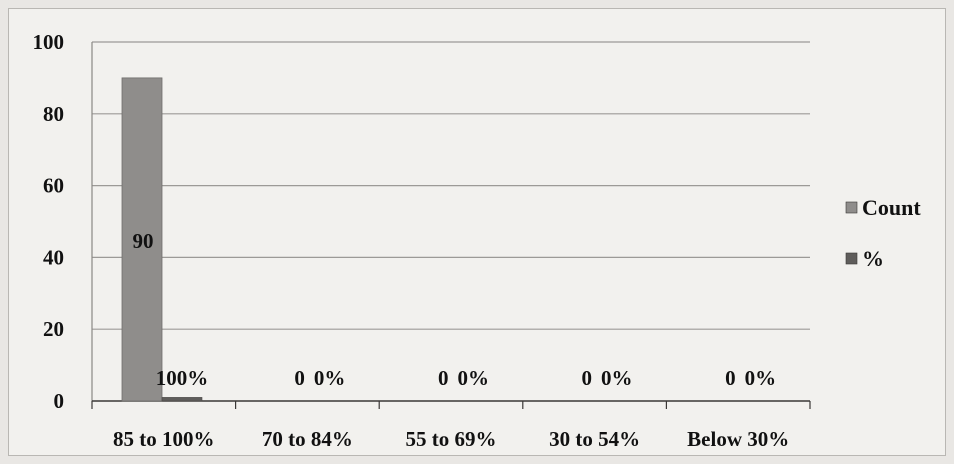 Image resolution: width=954 pixels, height=464 pixels. I want to click on bars, so click(162, 239).